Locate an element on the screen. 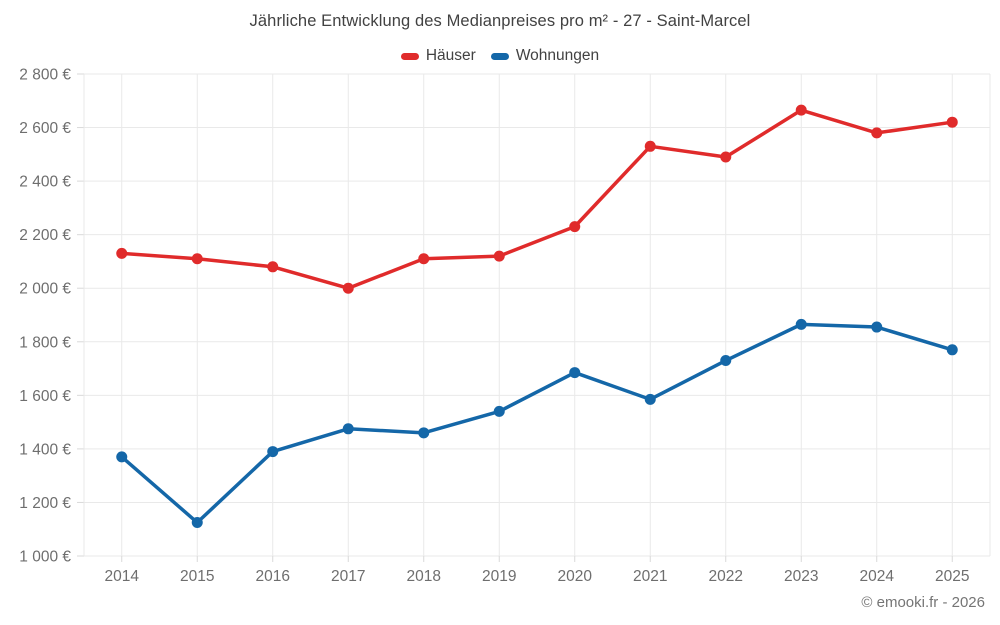  data-point-häuser-2019 is located at coordinates (499, 256).